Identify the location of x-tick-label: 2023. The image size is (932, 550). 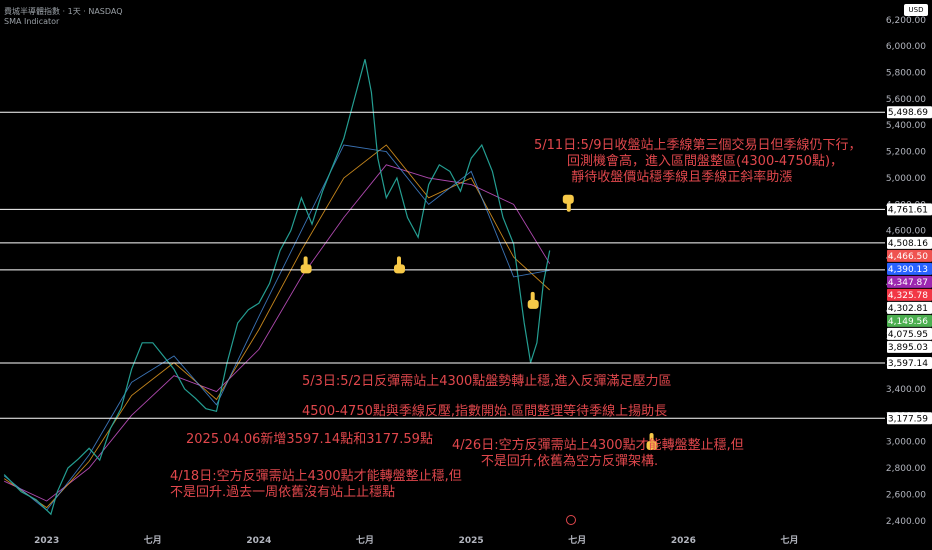
(46, 541).